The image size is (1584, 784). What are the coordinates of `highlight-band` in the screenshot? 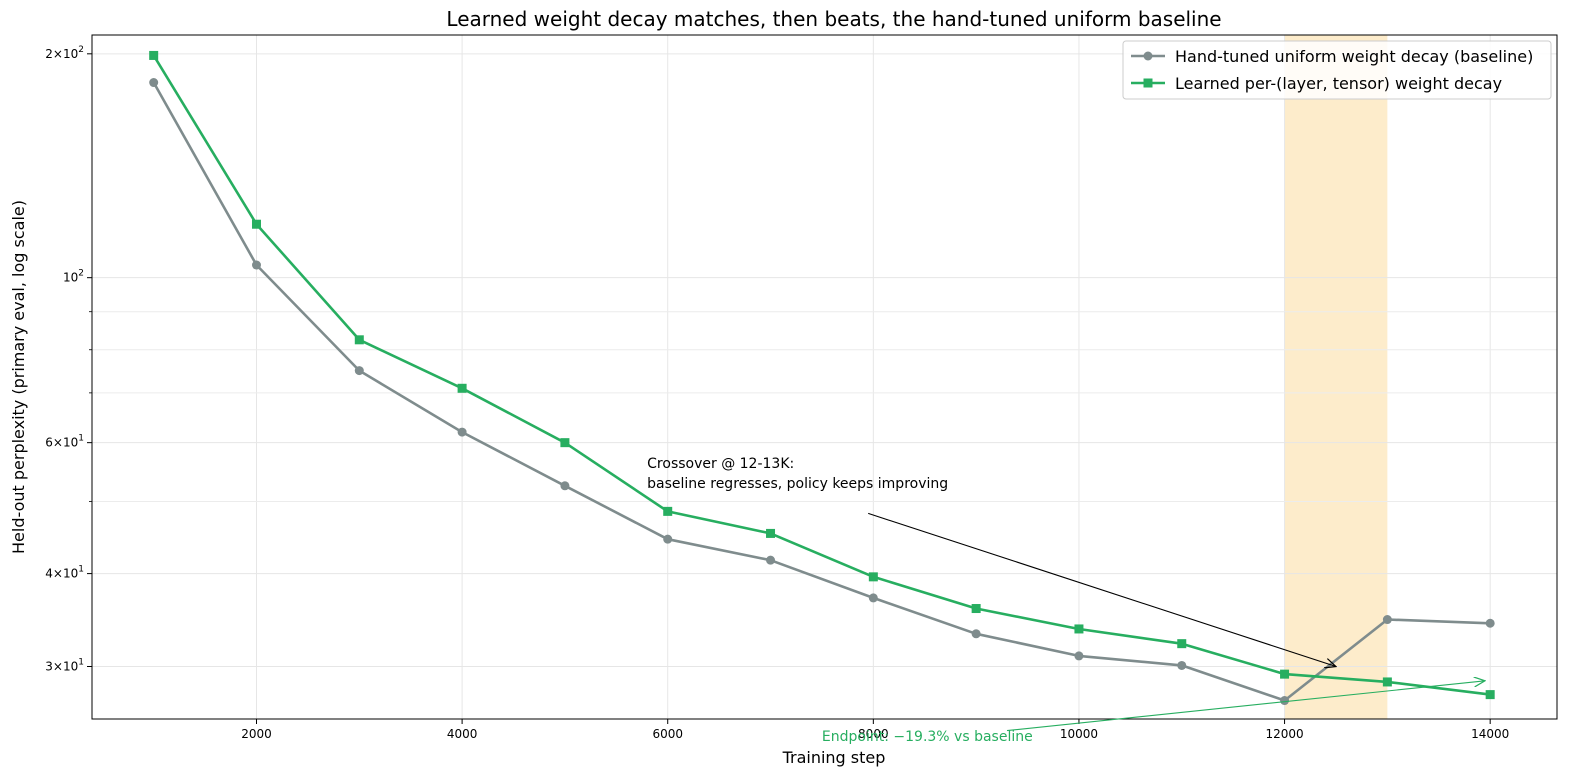 It's located at (1336, 377).